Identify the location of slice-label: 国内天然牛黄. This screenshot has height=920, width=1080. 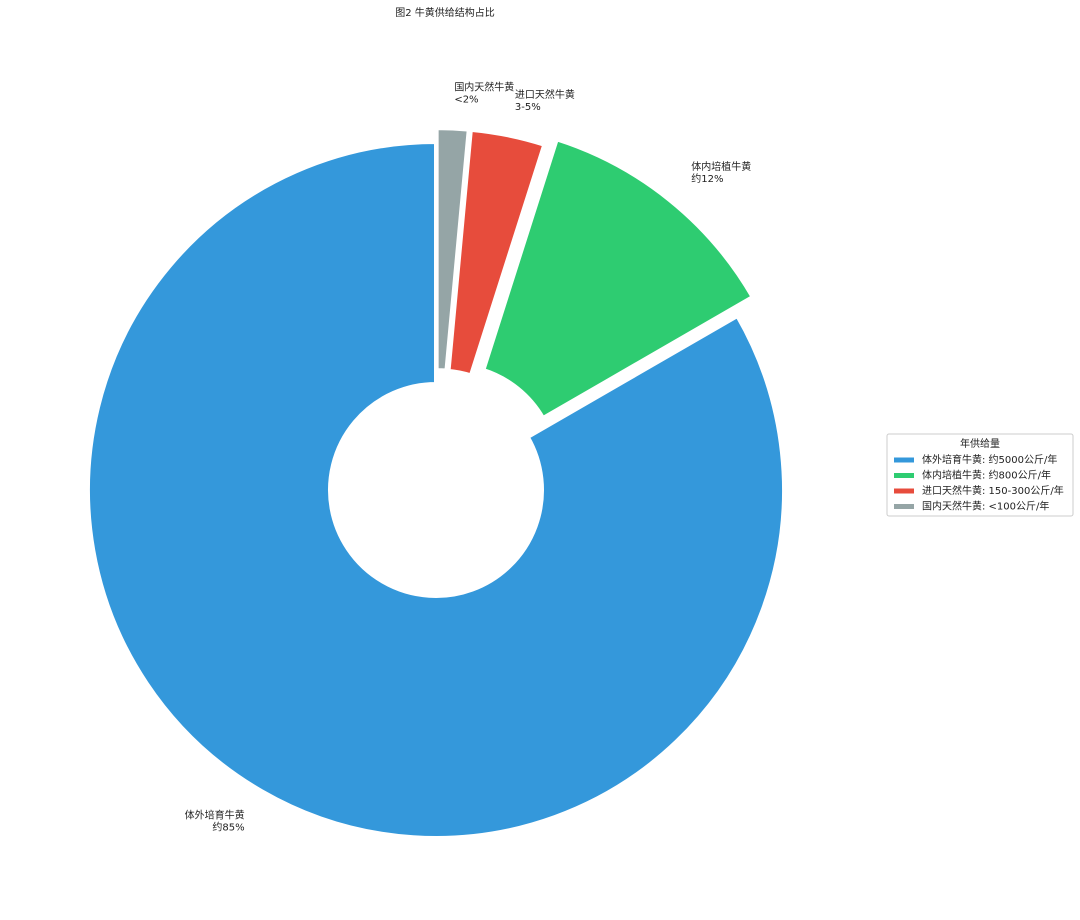
(484, 87).